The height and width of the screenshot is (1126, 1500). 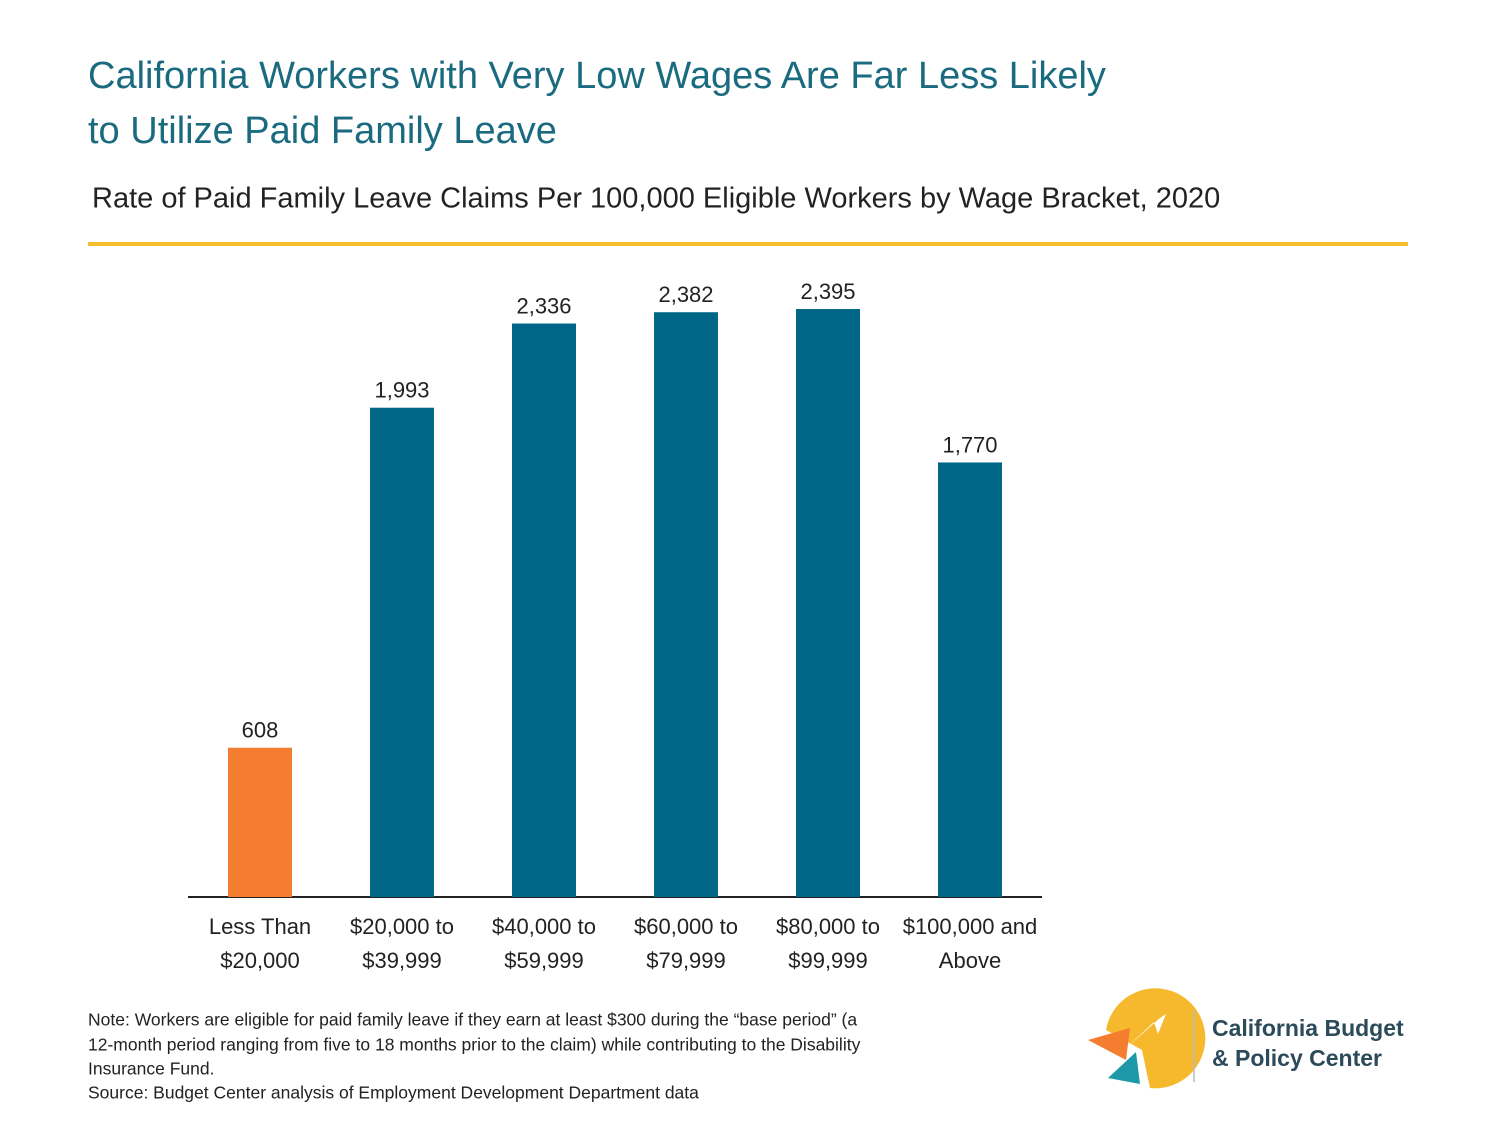 What do you see at coordinates (1147, 1038) in the screenshot?
I see `logo-mark` at bounding box center [1147, 1038].